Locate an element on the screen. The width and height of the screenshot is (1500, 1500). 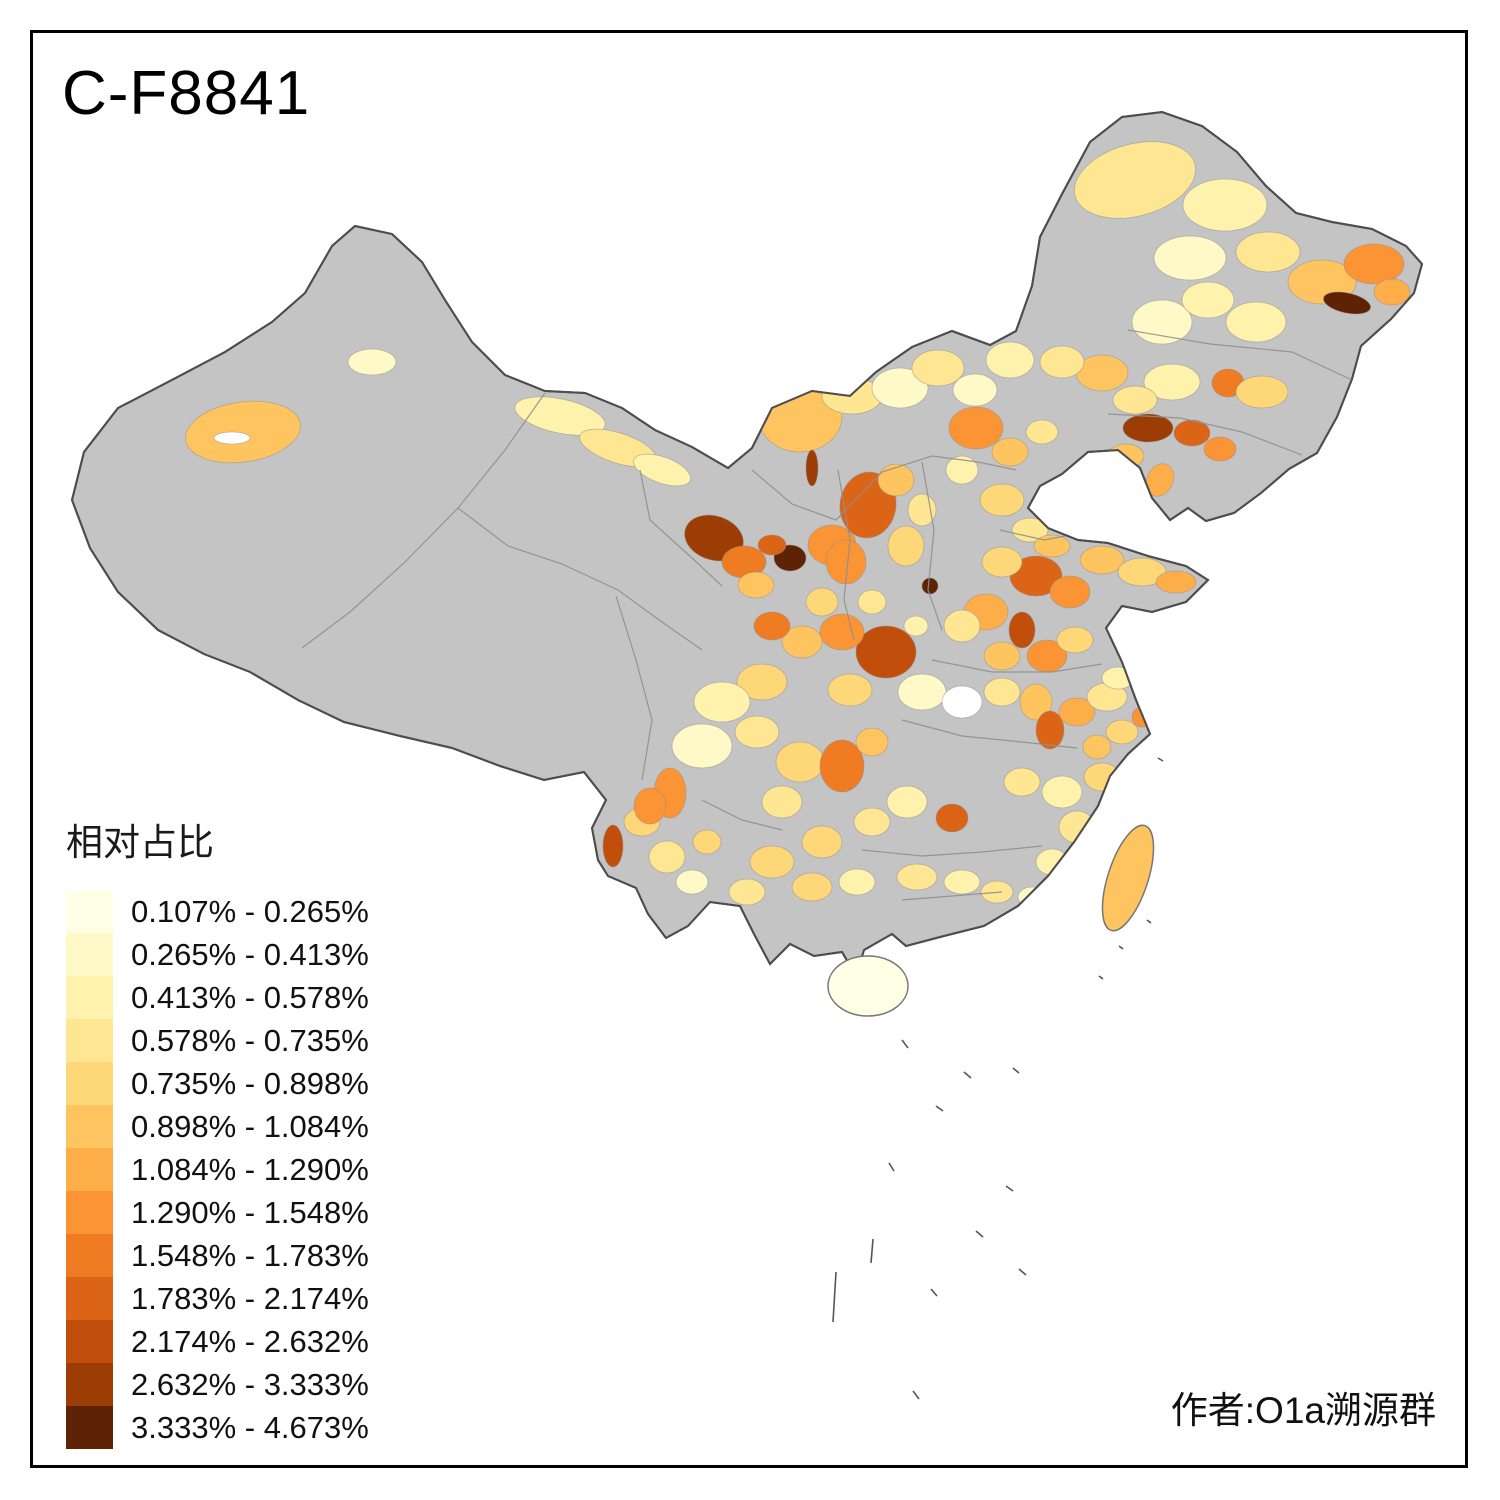
legend-row: 0.898% - 1.084% is located at coordinates (217, 1126).